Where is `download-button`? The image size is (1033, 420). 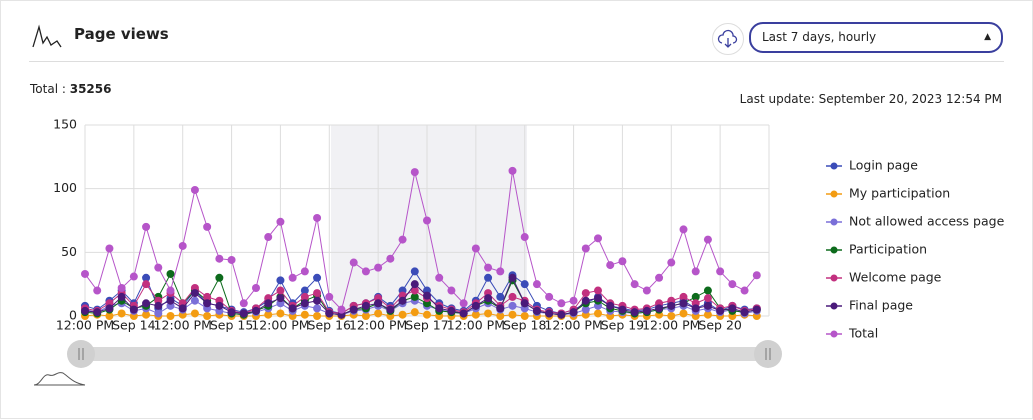
download-button is located at coordinates (728, 39).